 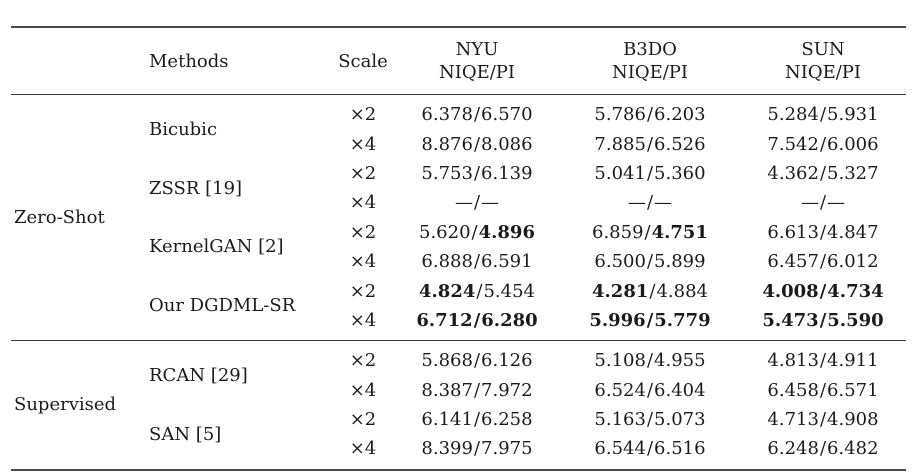 I want to click on nyu-header: NYU NIQE/PI, so click(x=477, y=61).